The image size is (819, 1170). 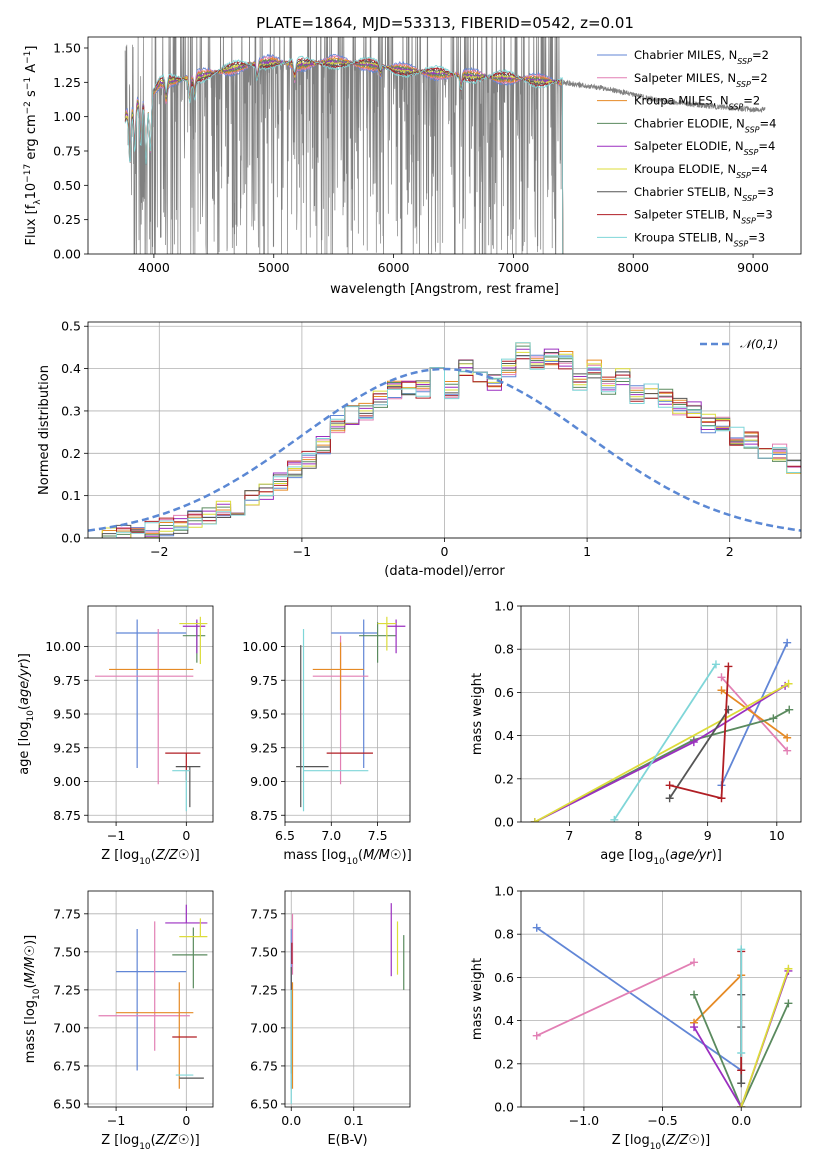 What do you see at coordinates (264, 1065) in the screenshot?
I see `y-tick-label: 6.75` at bounding box center [264, 1065].